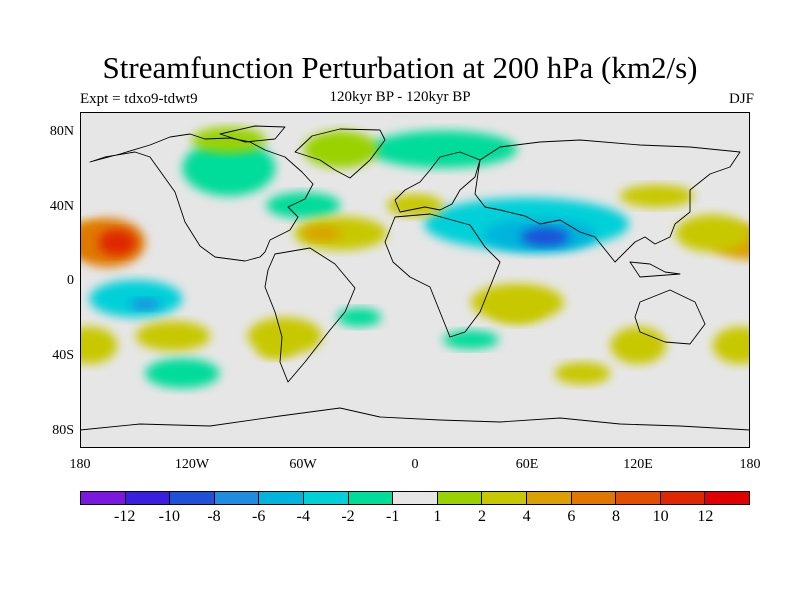  I want to click on colorbar, so click(415, 498).